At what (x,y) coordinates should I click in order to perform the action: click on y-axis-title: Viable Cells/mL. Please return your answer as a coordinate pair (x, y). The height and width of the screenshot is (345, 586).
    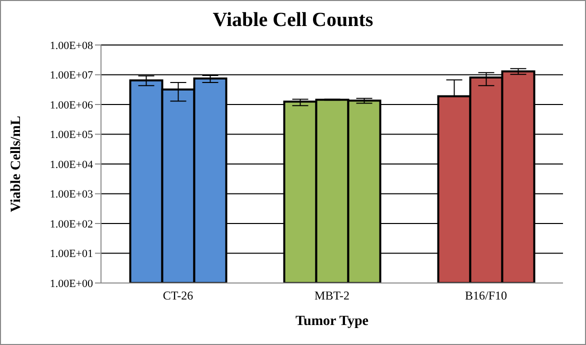
    Looking at the image, I should click on (16, 164).